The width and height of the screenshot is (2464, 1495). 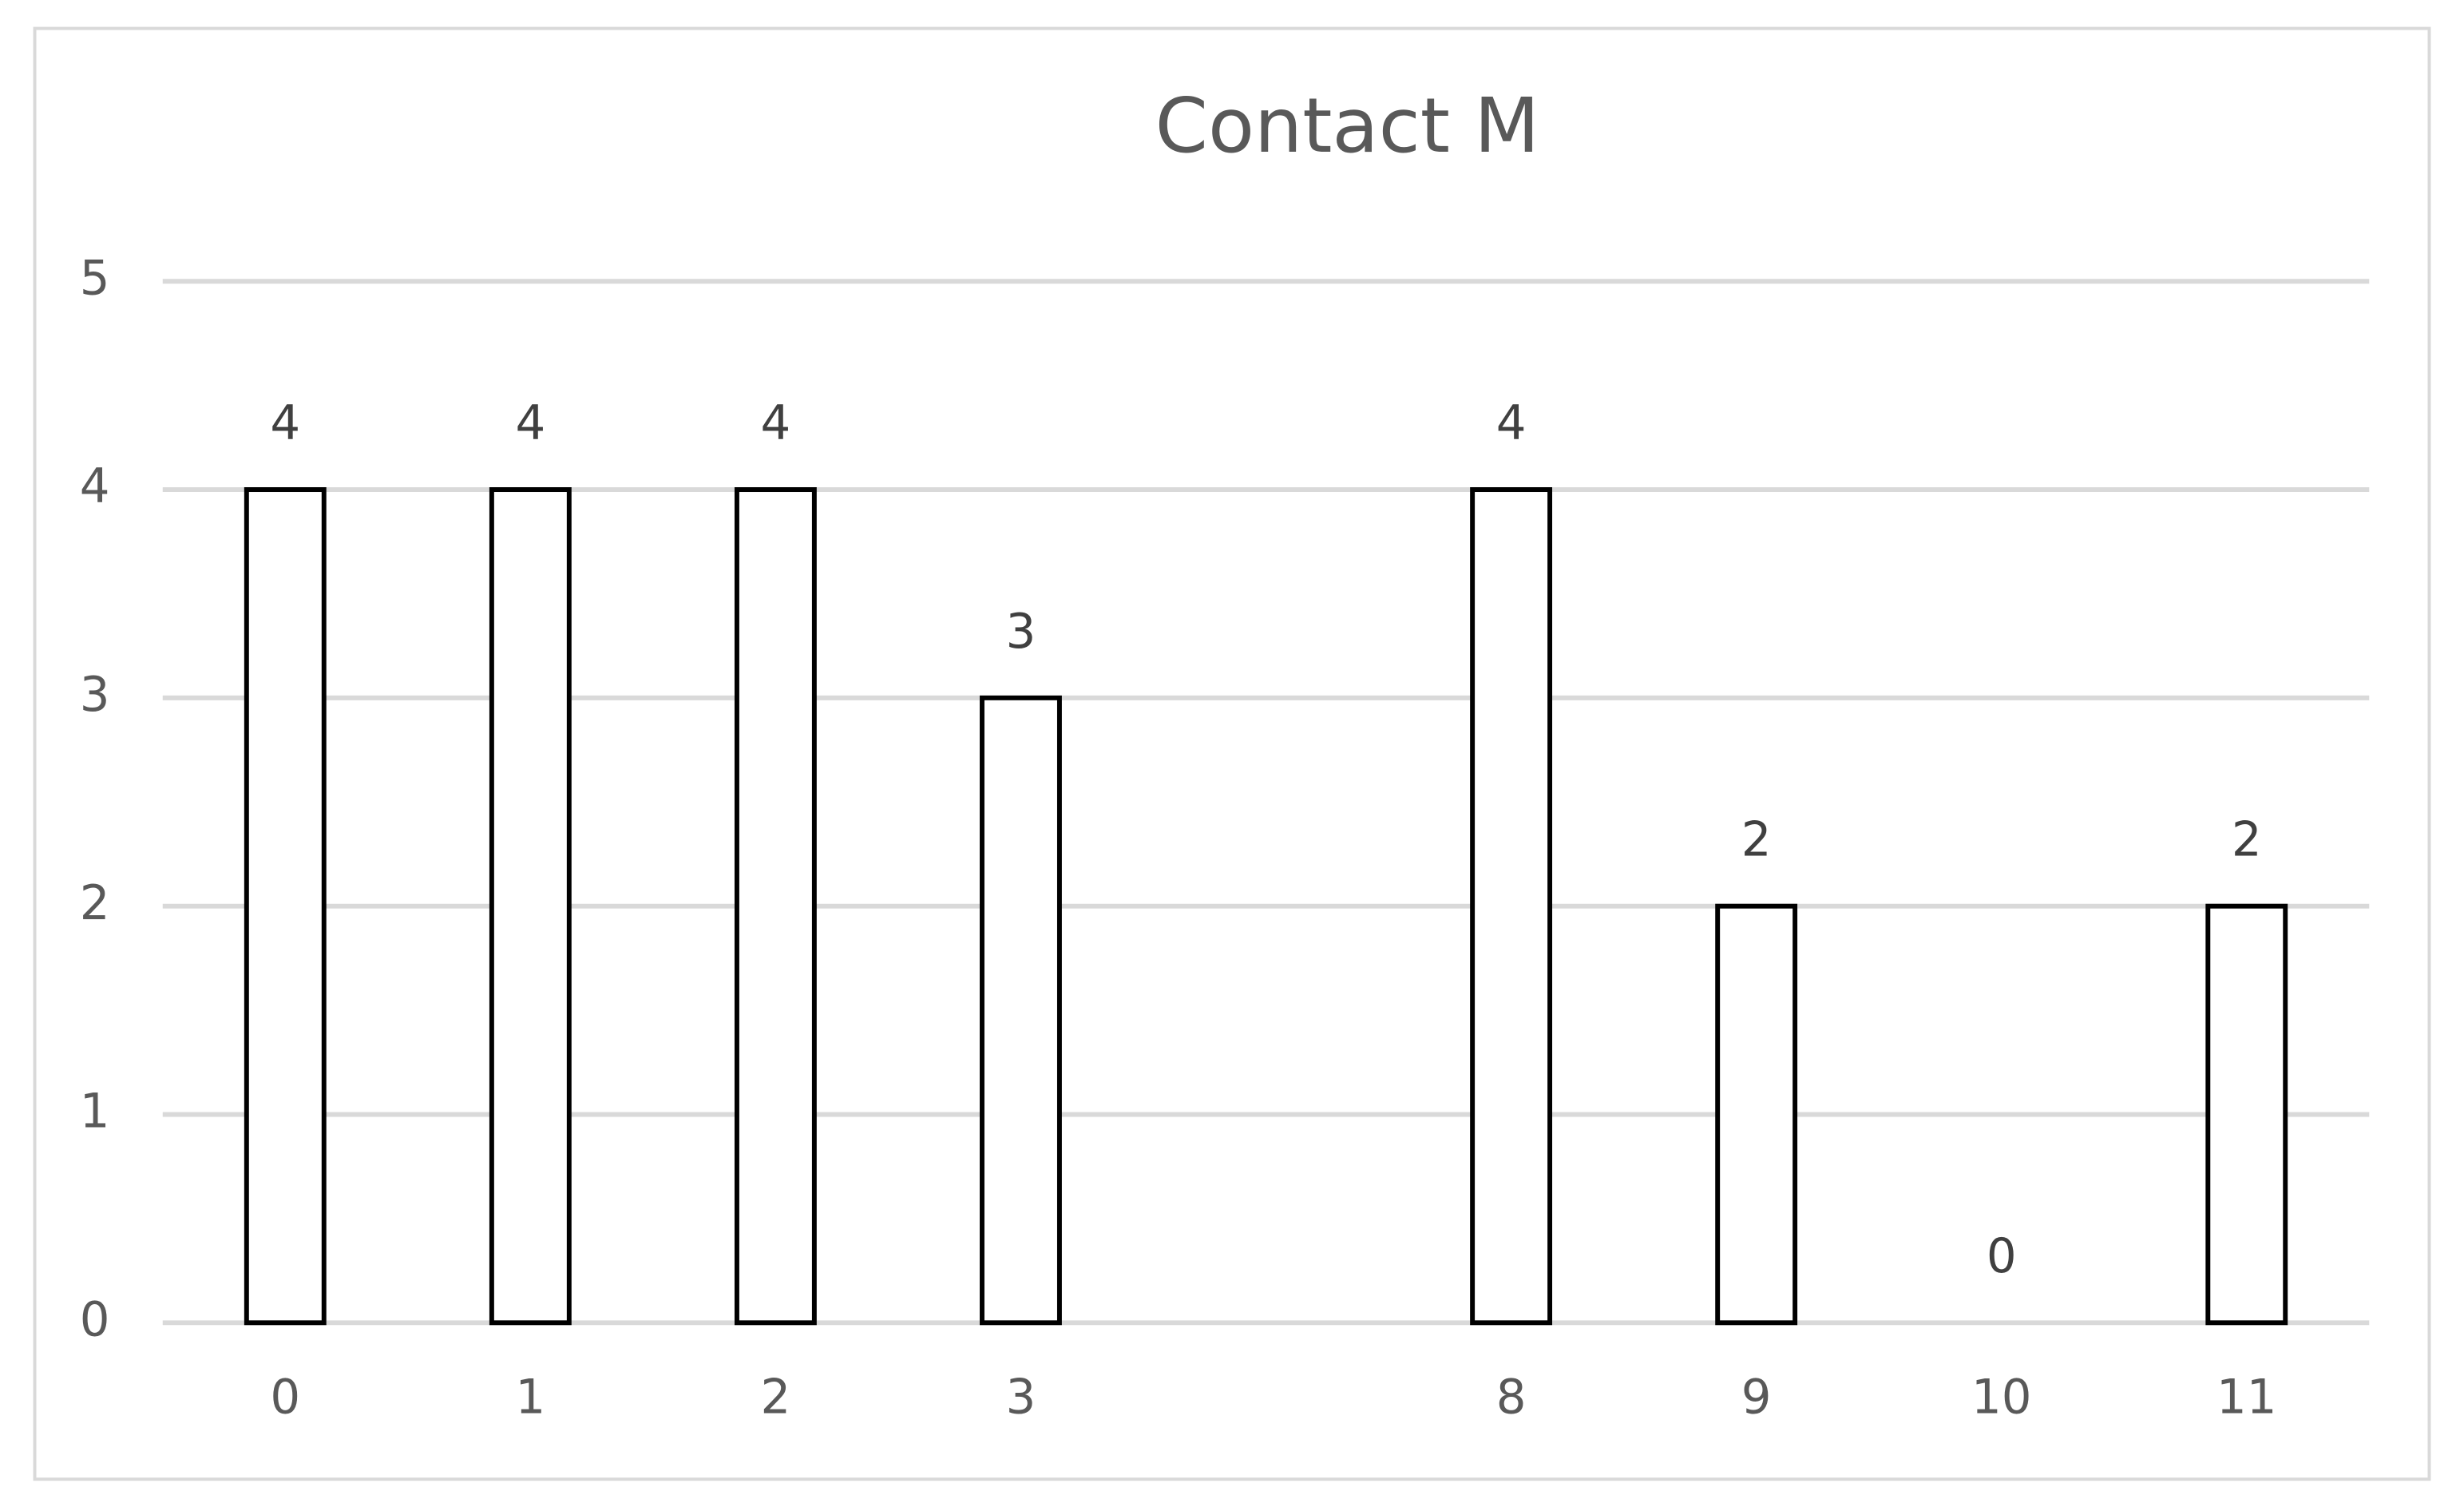 I want to click on x-tick-label: 11, so click(x=2246, y=1397).